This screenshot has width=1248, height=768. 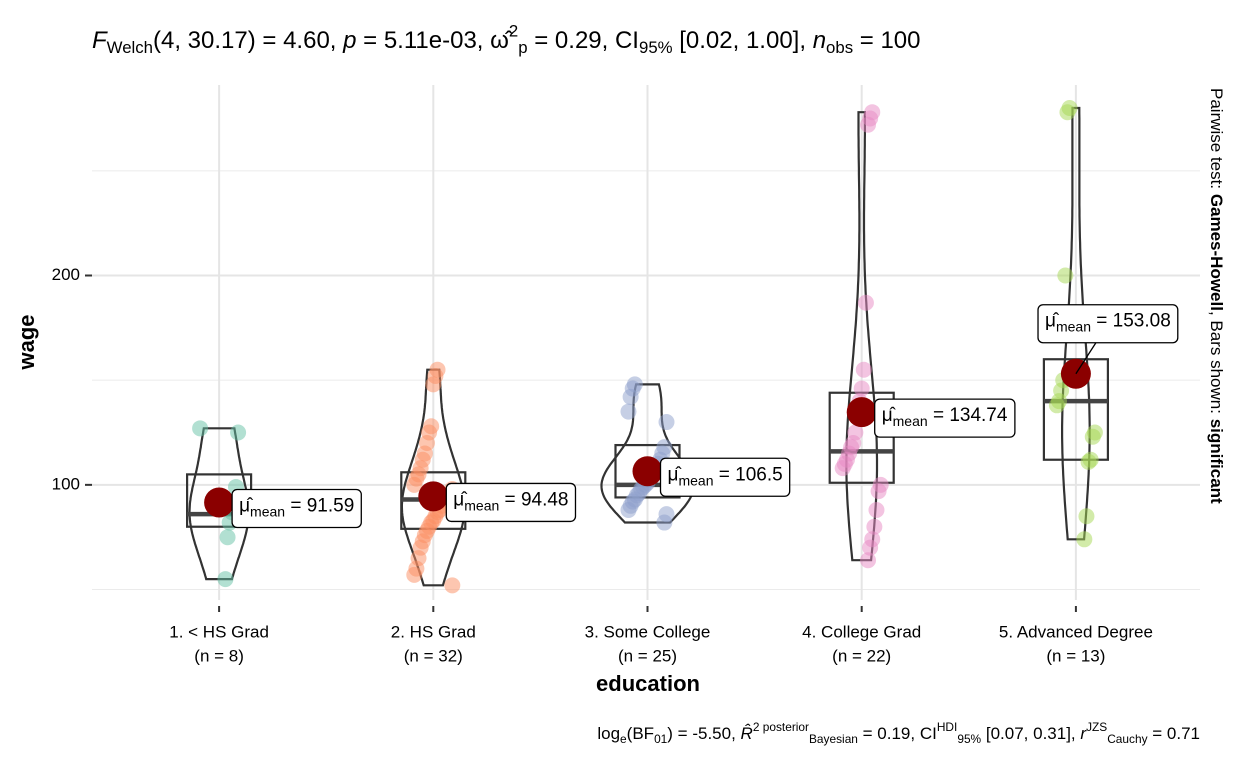 I want to click on x-tick-count: (n = 32), so click(x=433, y=655).